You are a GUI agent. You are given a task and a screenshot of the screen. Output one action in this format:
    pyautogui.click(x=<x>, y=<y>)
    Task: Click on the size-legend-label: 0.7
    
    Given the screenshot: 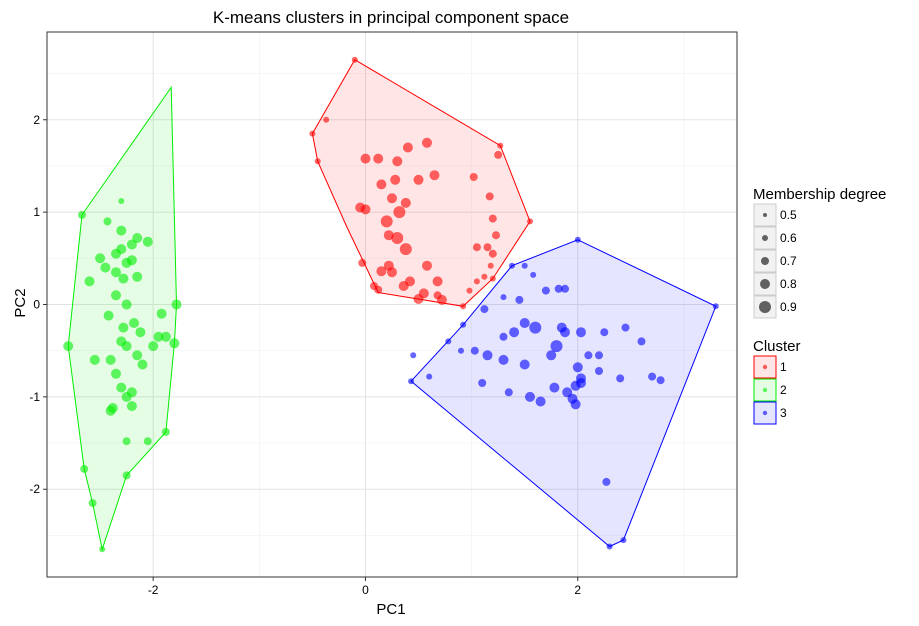 What is the action you would take?
    pyautogui.click(x=788, y=261)
    